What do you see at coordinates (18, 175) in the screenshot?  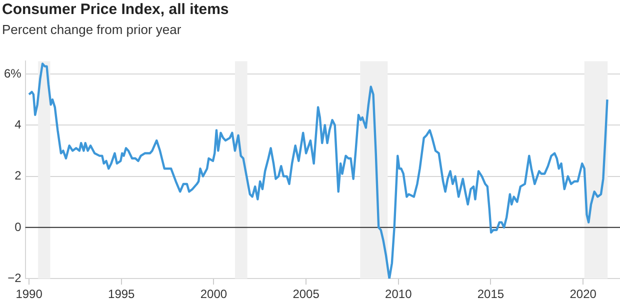 I see `y-tick-label: 2` at bounding box center [18, 175].